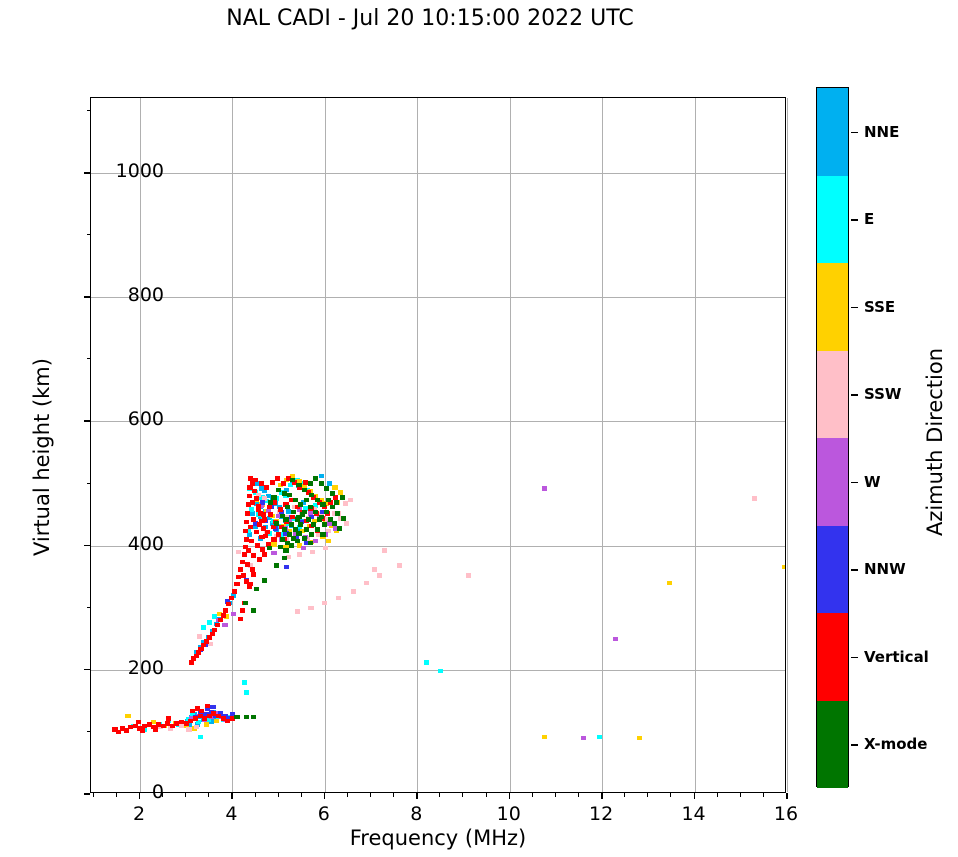 The height and width of the screenshot is (857, 958). What do you see at coordinates (832, 88) in the screenshot?
I see `colorbar-separator` at bounding box center [832, 88].